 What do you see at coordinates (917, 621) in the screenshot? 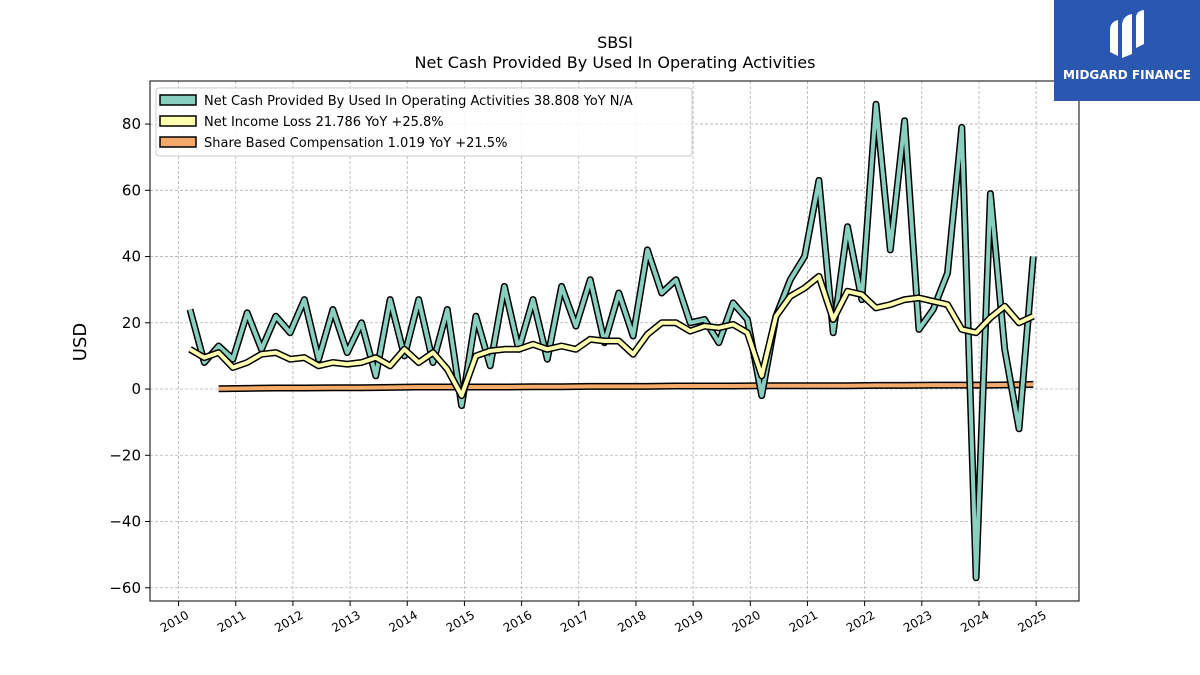
I see `x-tick-label: 2023` at bounding box center [917, 621].